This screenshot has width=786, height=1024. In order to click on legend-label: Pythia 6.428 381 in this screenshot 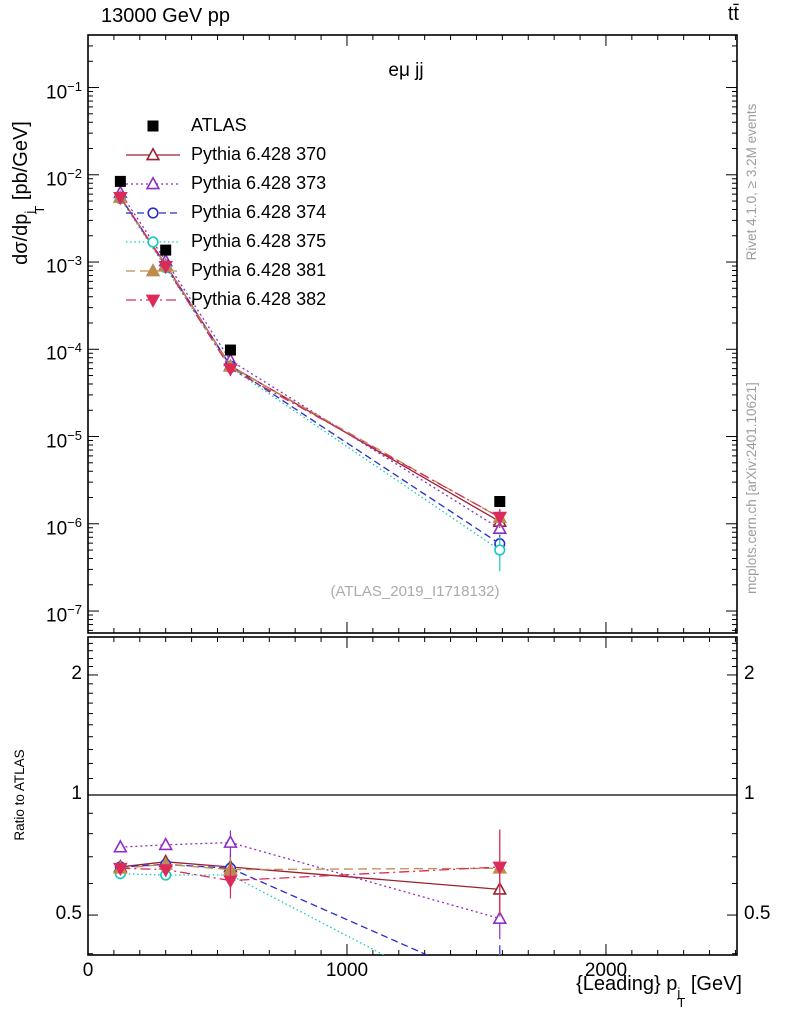, I will do `click(259, 270)`.